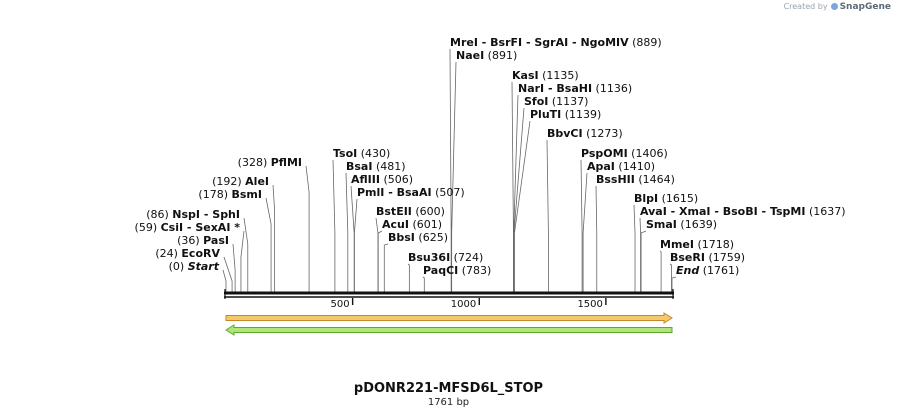 This screenshot has height=419, width=897. Describe the element at coordinates (423, 284) in the screenshot. I see `leader-paqci` at that location.